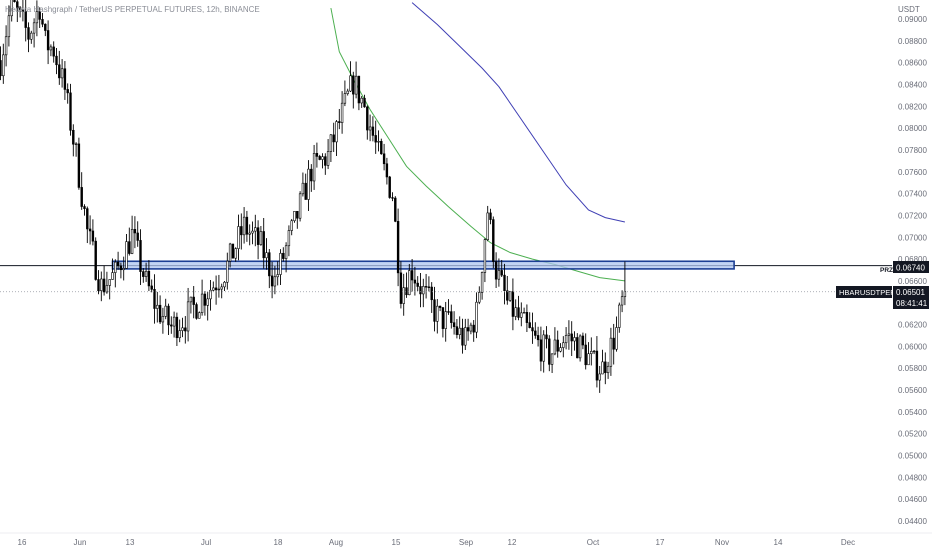 This screenshot has height=550, width=932. Describe the element at coordinates (437, 542) in the screenshot. I see `time-axis: 16 Jun 13 Jul 18 Aug 15 Sep 12 Oct 17 Nov 14 Dec` at that location.